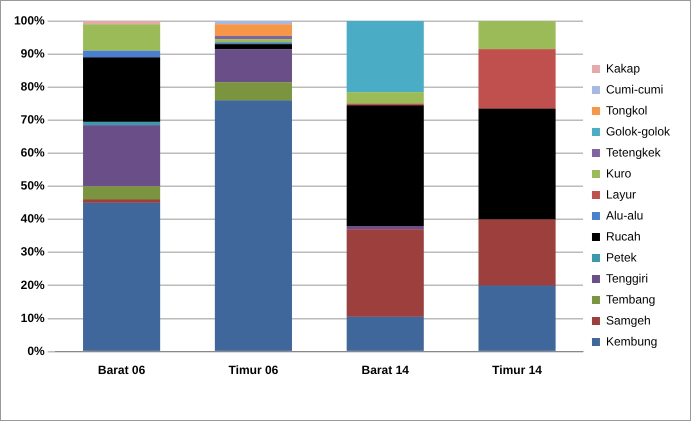  What do you see at coordinates (36, 351) in the screenshot?
I see `y-tick-label: 0%` at bounding box center [36, 351].